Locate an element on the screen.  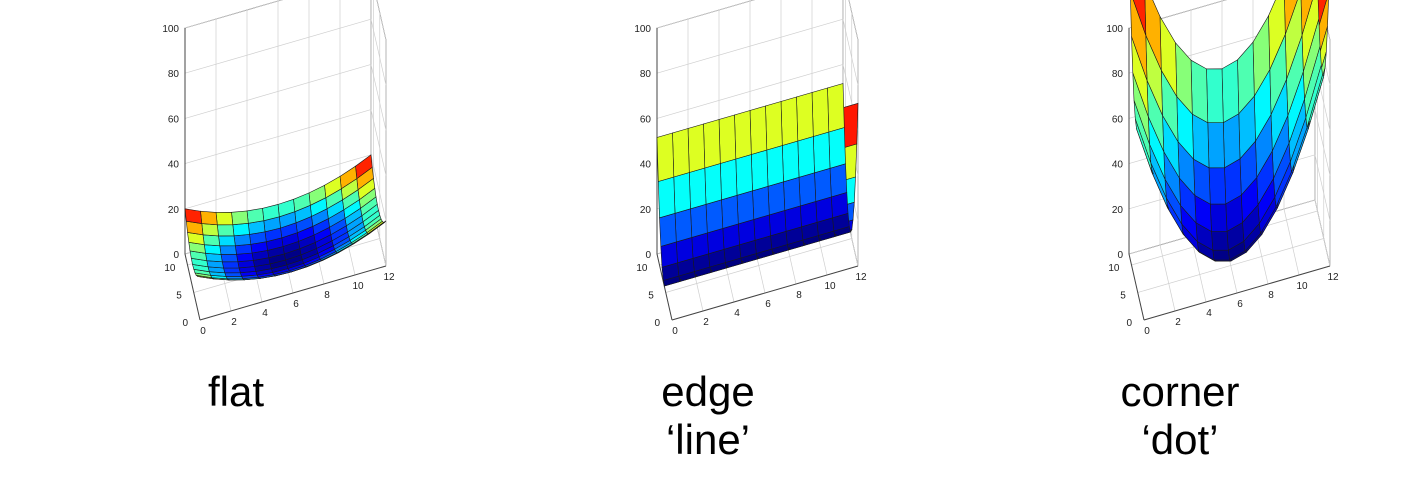
x-axis-line is located at coordinates (765, 293).